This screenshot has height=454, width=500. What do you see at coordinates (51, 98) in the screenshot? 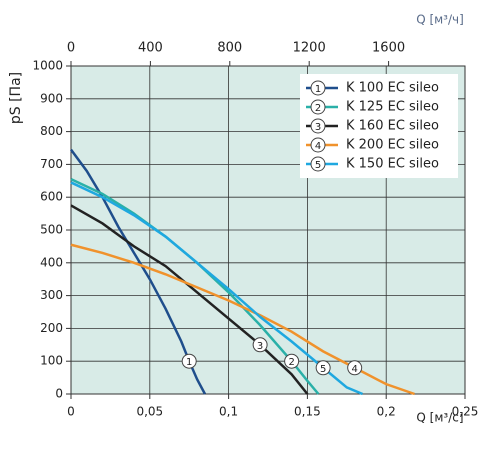
I see `y-tick-label: 900` at bounding box center [51, 98].